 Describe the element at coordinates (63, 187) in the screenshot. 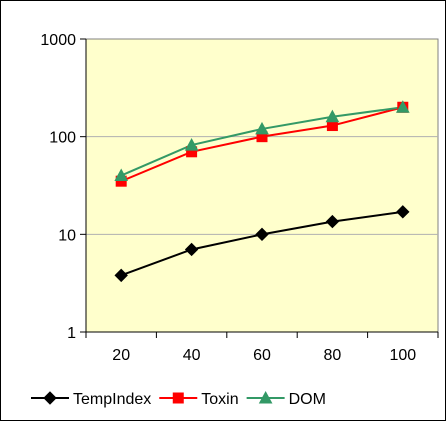

I see `y-axis: 1 10 100 1000` at that location.